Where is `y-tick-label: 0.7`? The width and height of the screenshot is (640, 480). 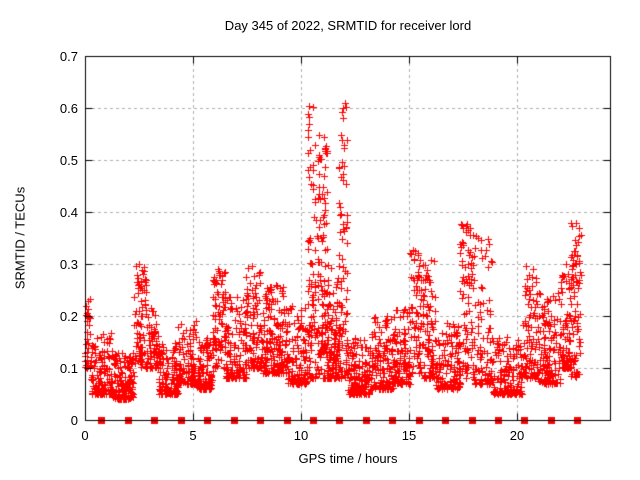
y-tick-label: 0.7 is located at coordinates (68, 56).